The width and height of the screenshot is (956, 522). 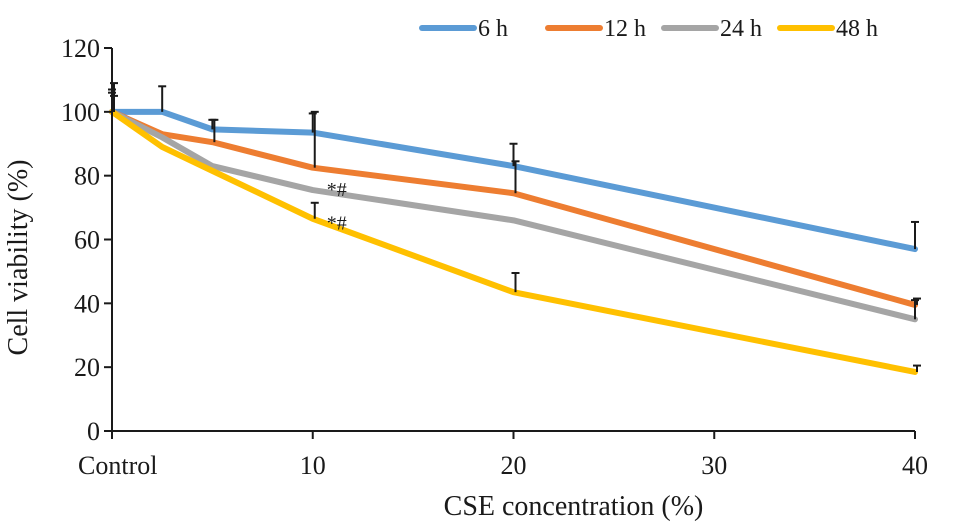 I want to click on legend-label-48h: 48 h, so click(x=857, y=29).